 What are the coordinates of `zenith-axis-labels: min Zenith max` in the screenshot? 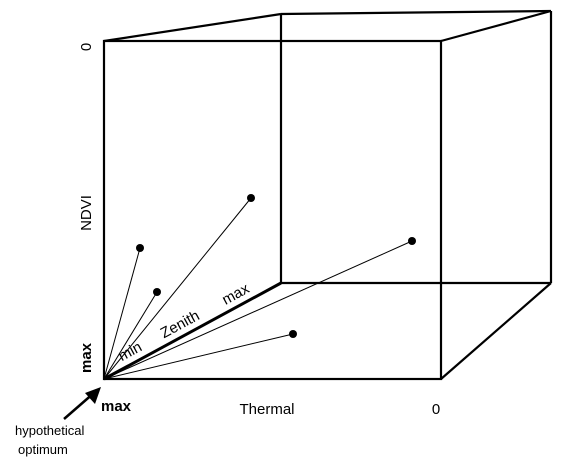 It's located at (184, 322).